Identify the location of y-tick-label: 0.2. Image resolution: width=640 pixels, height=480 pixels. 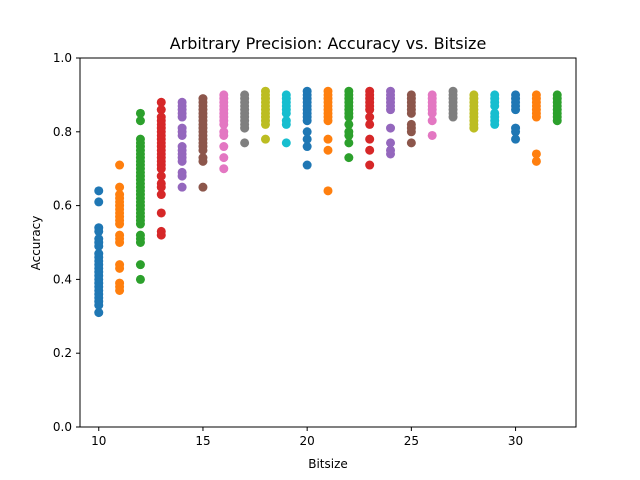
(62, 353).